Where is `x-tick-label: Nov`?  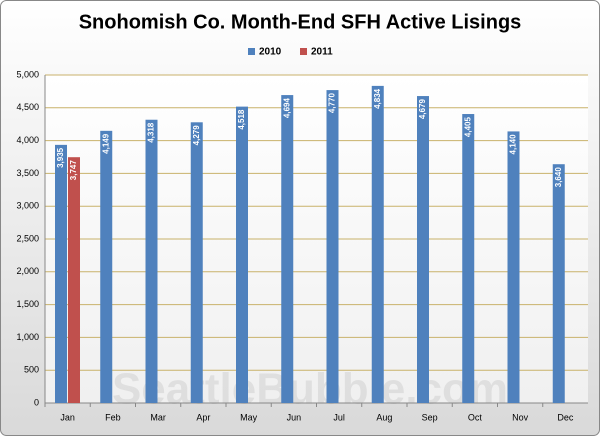
x-tick-label: Nov is located at coordinates (520, 417).